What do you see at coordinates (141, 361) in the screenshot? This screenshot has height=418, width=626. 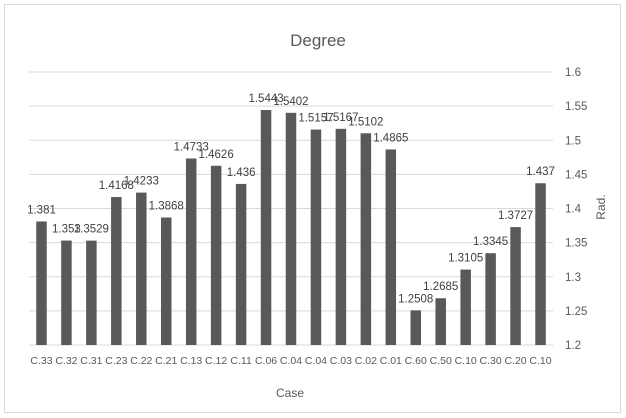 I see `x-tick-label: C.22` at bounding box center [141, 361].